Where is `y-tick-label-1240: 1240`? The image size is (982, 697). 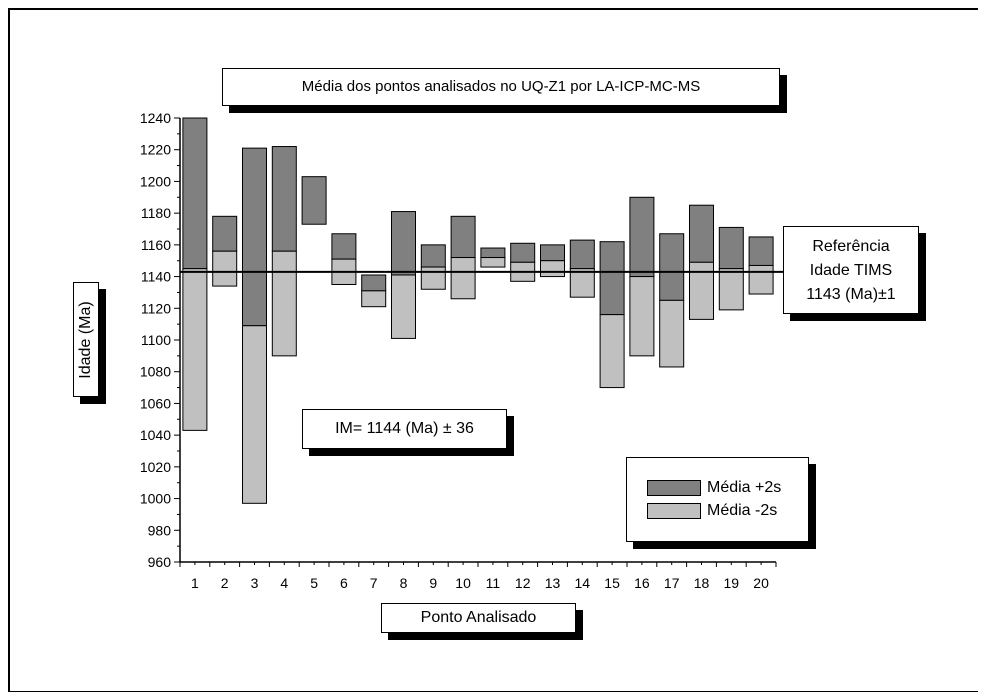
y-tick-label-1240: 1240 is located at coordinates (155, 118).